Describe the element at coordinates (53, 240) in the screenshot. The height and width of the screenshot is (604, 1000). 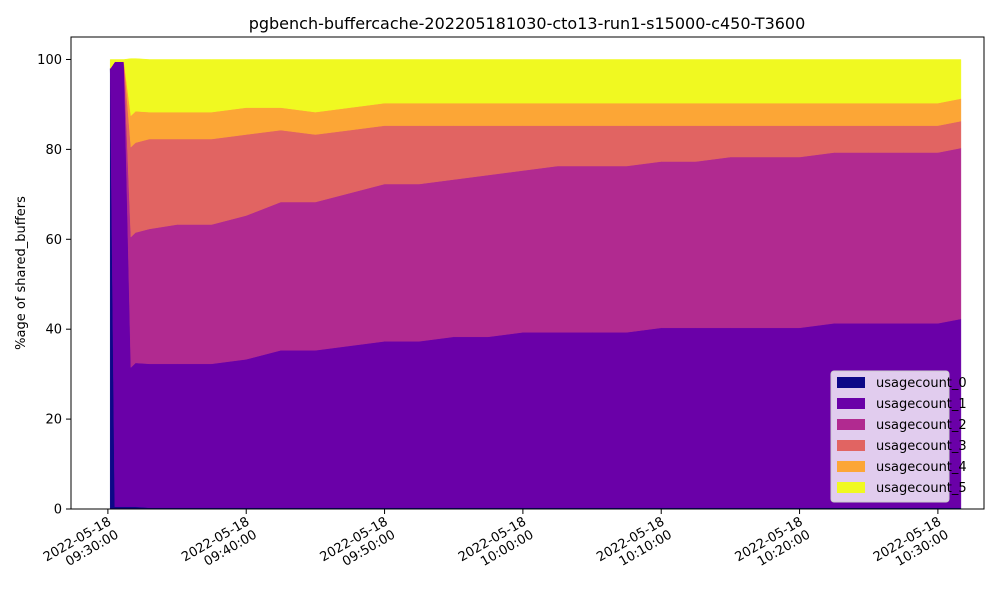
I see `y-tick-label: 60` at that location.